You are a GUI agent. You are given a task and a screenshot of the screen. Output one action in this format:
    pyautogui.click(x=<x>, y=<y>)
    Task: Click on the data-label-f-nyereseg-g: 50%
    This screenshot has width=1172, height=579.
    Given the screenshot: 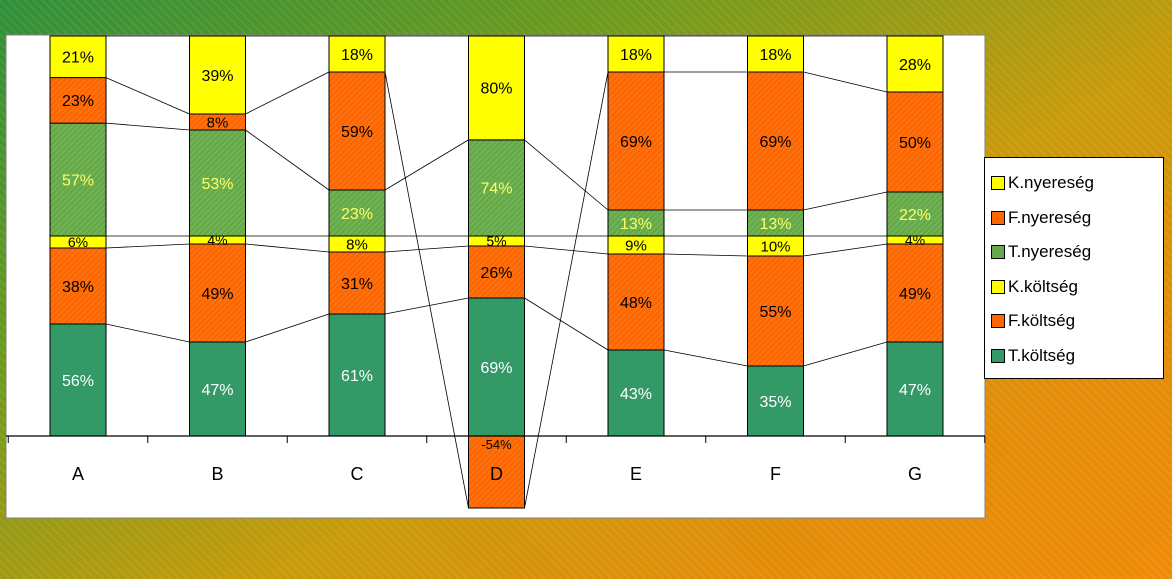 What is the action you would take?
    pyautogui.click(x=915, y=143)
    